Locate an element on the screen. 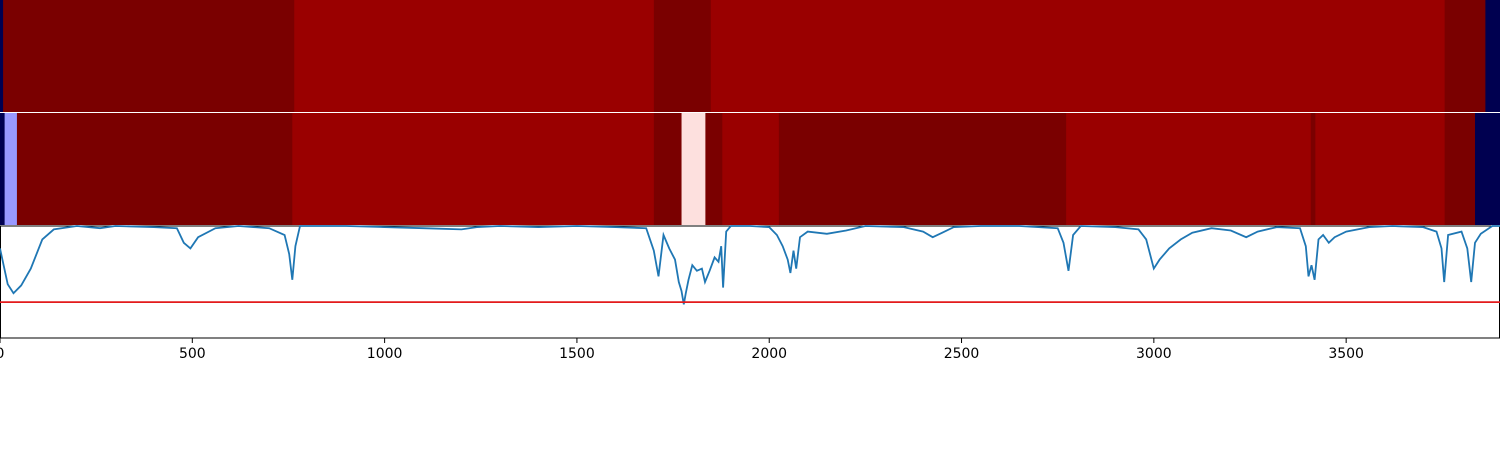 The image size is (1500, 450). x-tick-label-6: 3000 is located at coordinates (1154, 354).